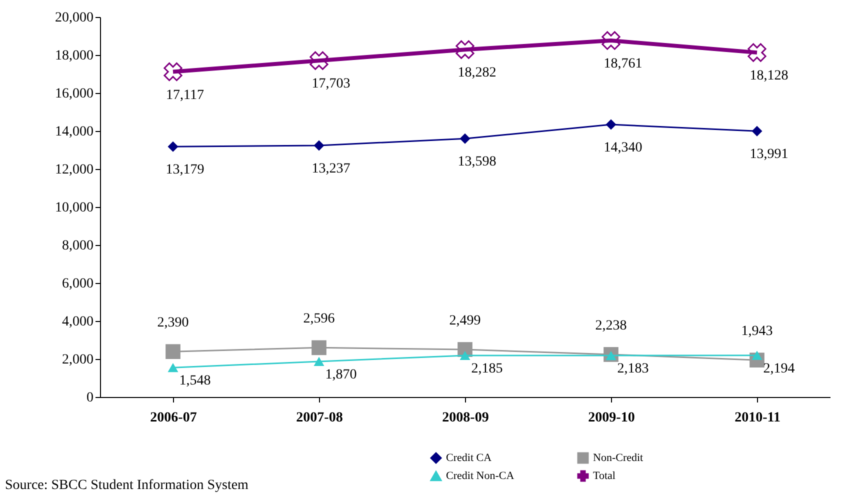 The height and width of the screenshot is (498, 842). Describe the element at coordinates (74, 208) in the screenshot. I see `y-tick-label: 10,000` at that location.